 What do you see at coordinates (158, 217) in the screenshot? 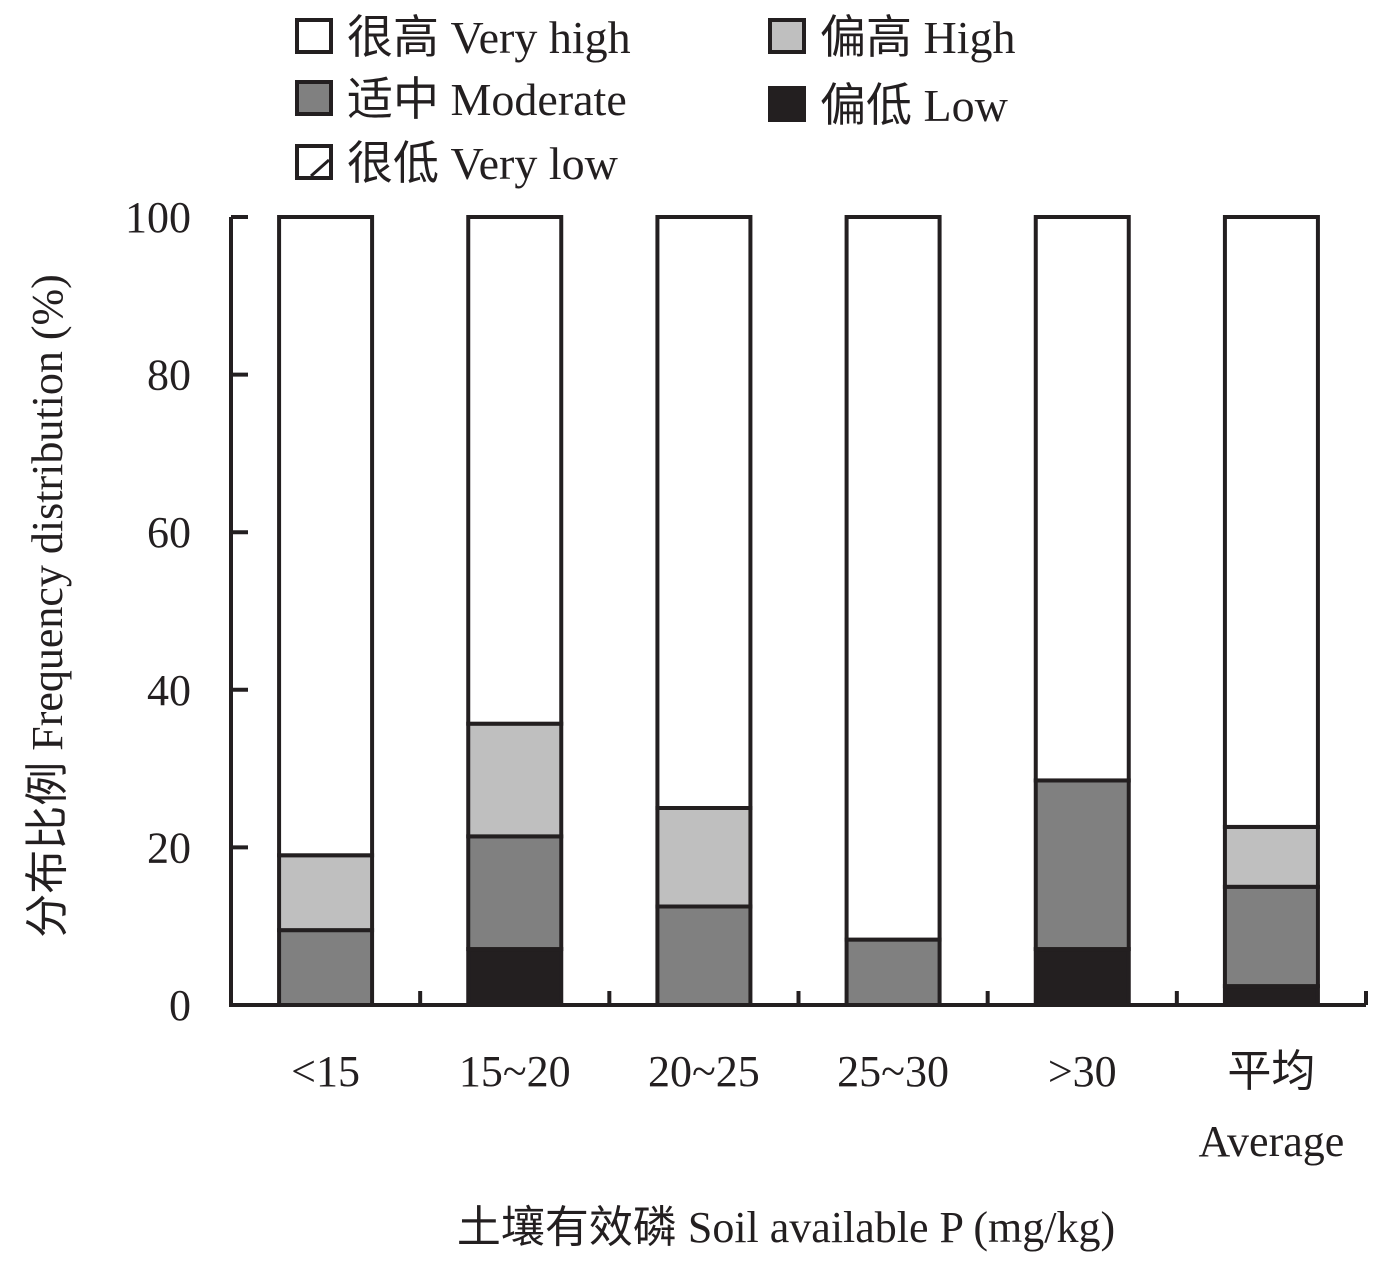
I see `y-tick-label-100: 100` at bounding box center [158, 217].